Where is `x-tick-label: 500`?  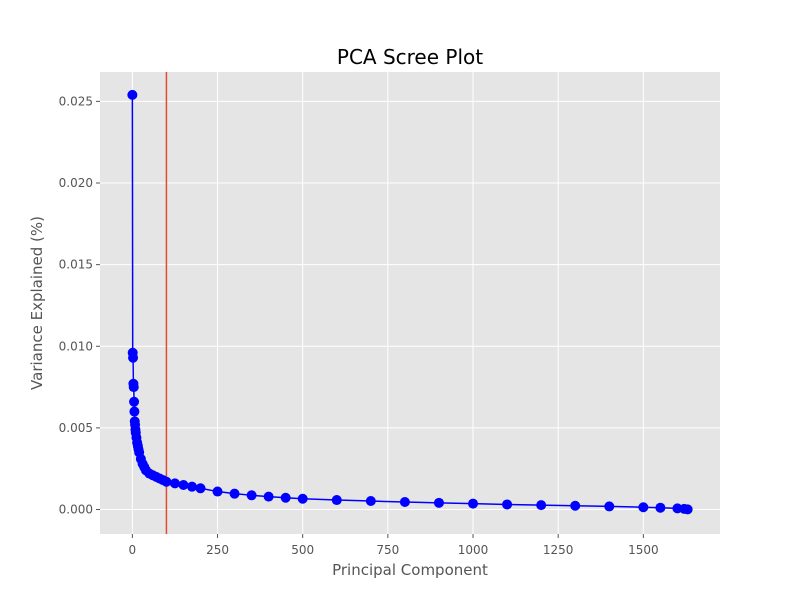
x-tick-label: 500 is located at coordinates (302, 550).